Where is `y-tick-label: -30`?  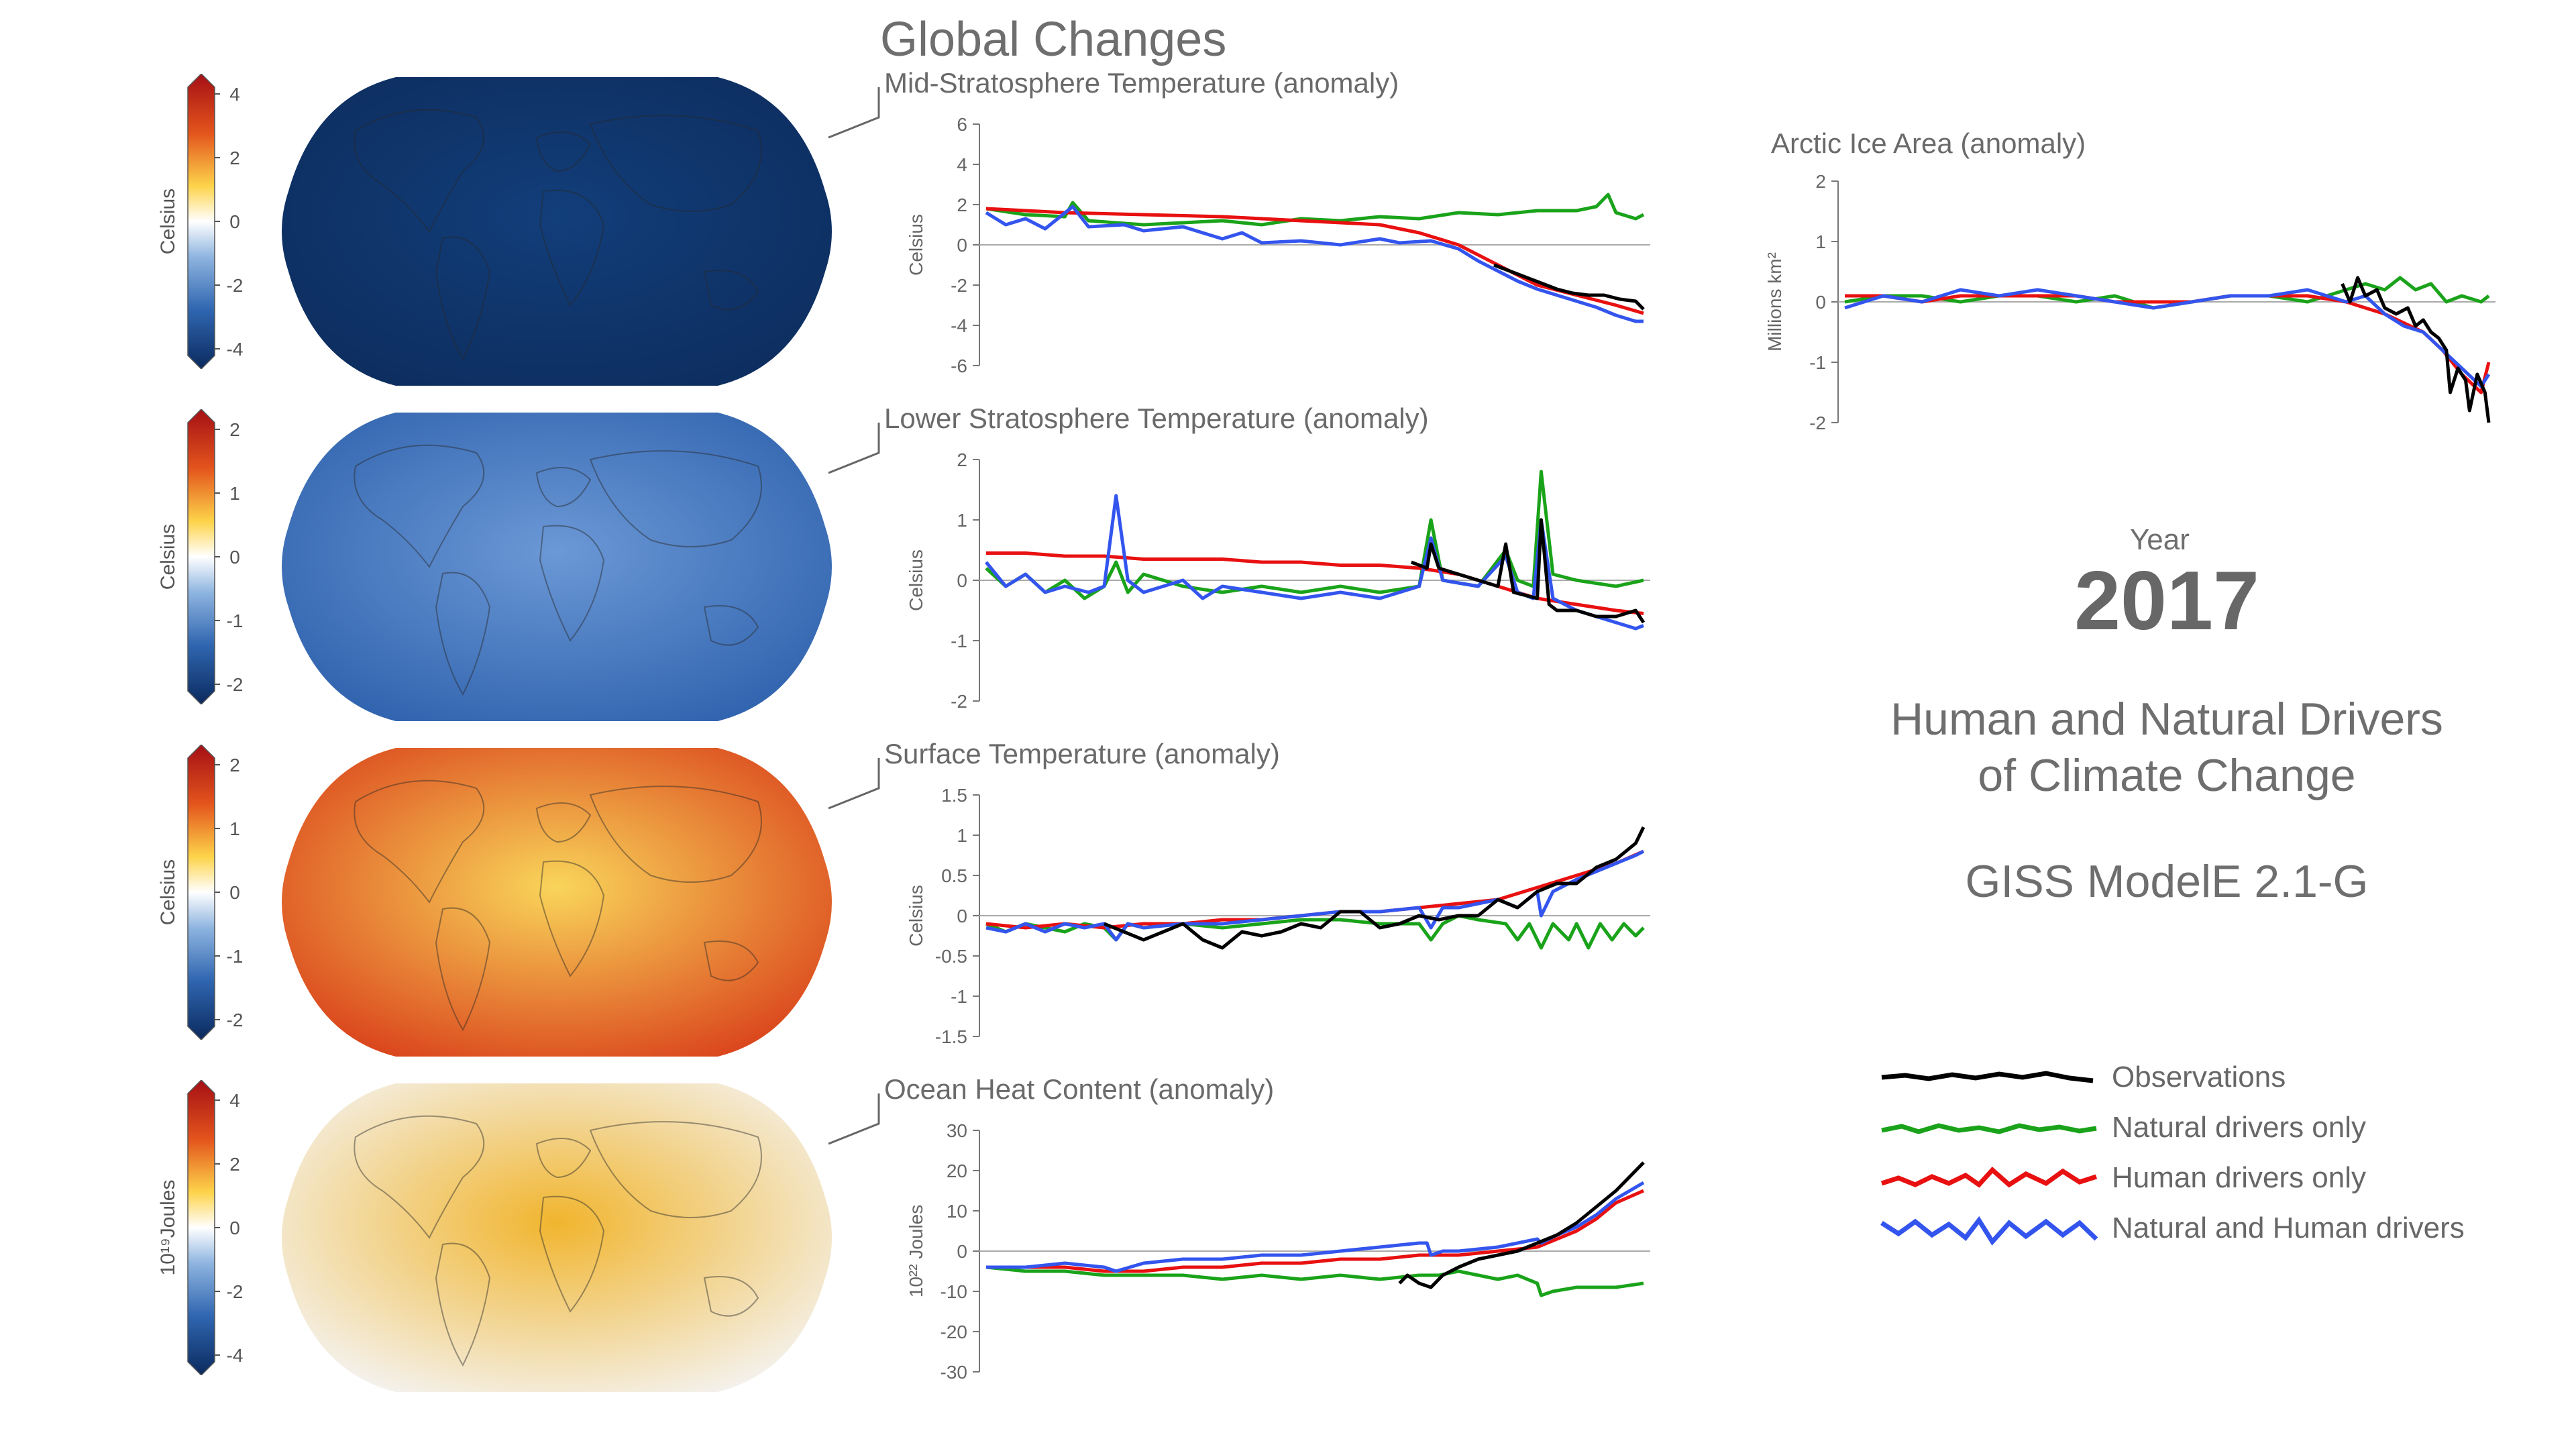
y-tick-label: -30 is located at coordinates (954, 1372).